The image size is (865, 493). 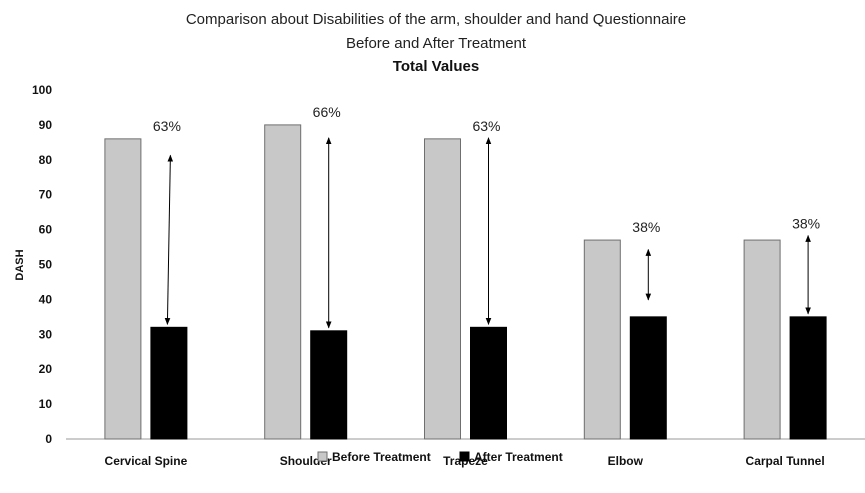 I want to click on chart-subtitle-bold: Total Values, so click(x=436, y=66).